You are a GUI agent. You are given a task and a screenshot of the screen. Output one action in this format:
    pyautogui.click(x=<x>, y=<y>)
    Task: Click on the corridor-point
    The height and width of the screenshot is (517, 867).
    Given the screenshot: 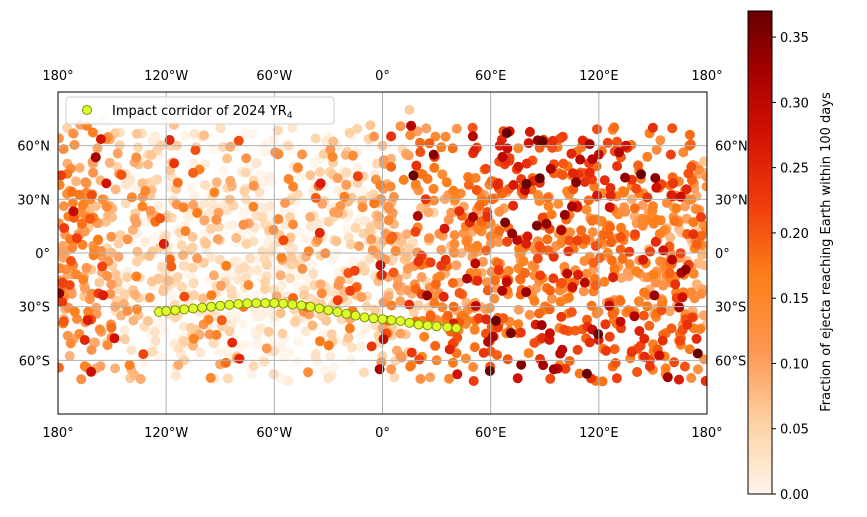 What is the action you would take?
    pyautogui.click(x=456, y=328)
    